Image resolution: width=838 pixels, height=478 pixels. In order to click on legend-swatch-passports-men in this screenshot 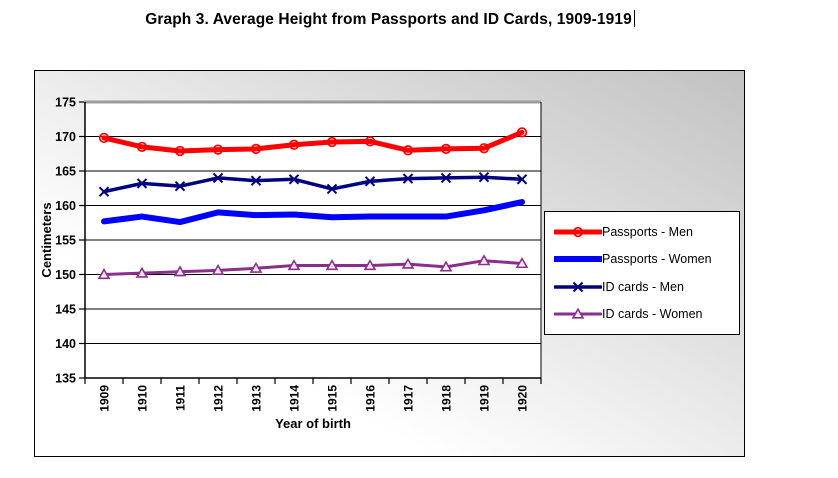, I will do `click(578, 231)`.